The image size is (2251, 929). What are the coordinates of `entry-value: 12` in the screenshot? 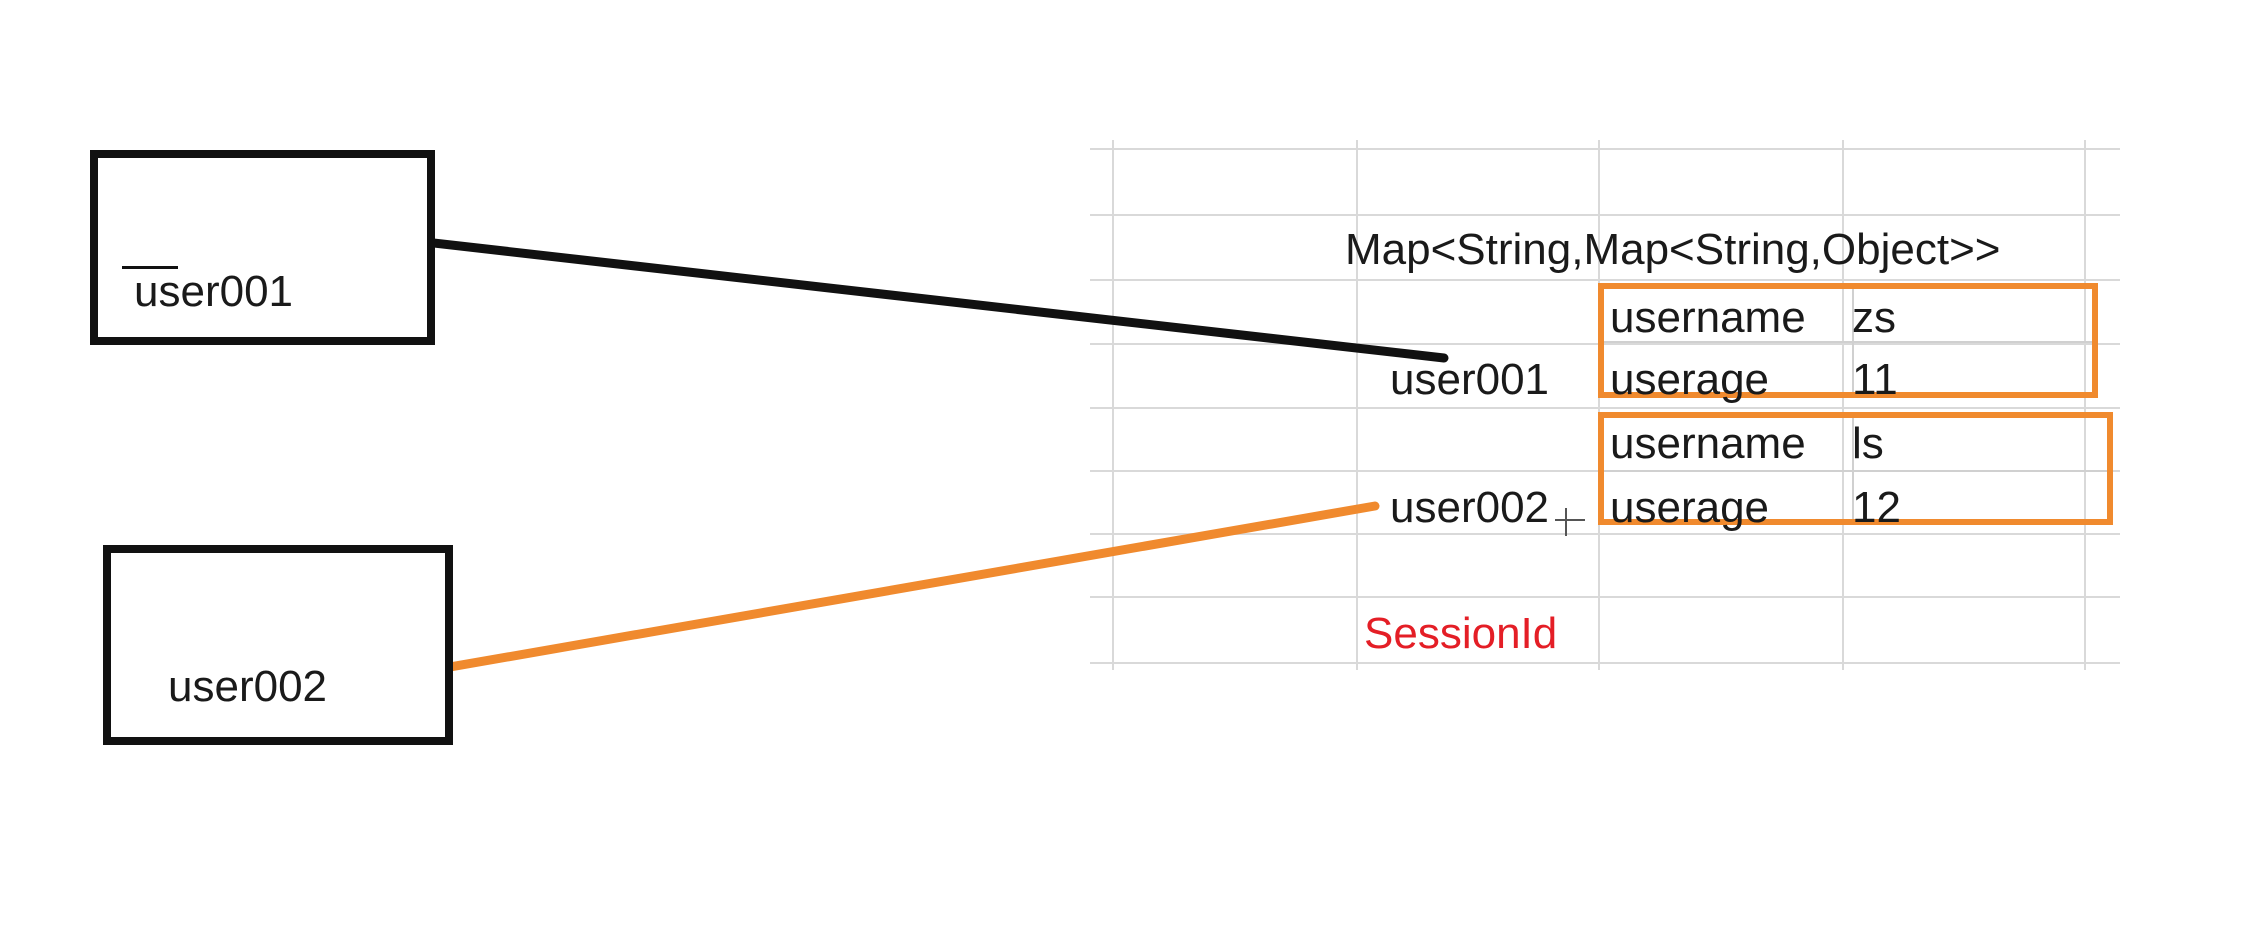 It's located at (1876, 507).